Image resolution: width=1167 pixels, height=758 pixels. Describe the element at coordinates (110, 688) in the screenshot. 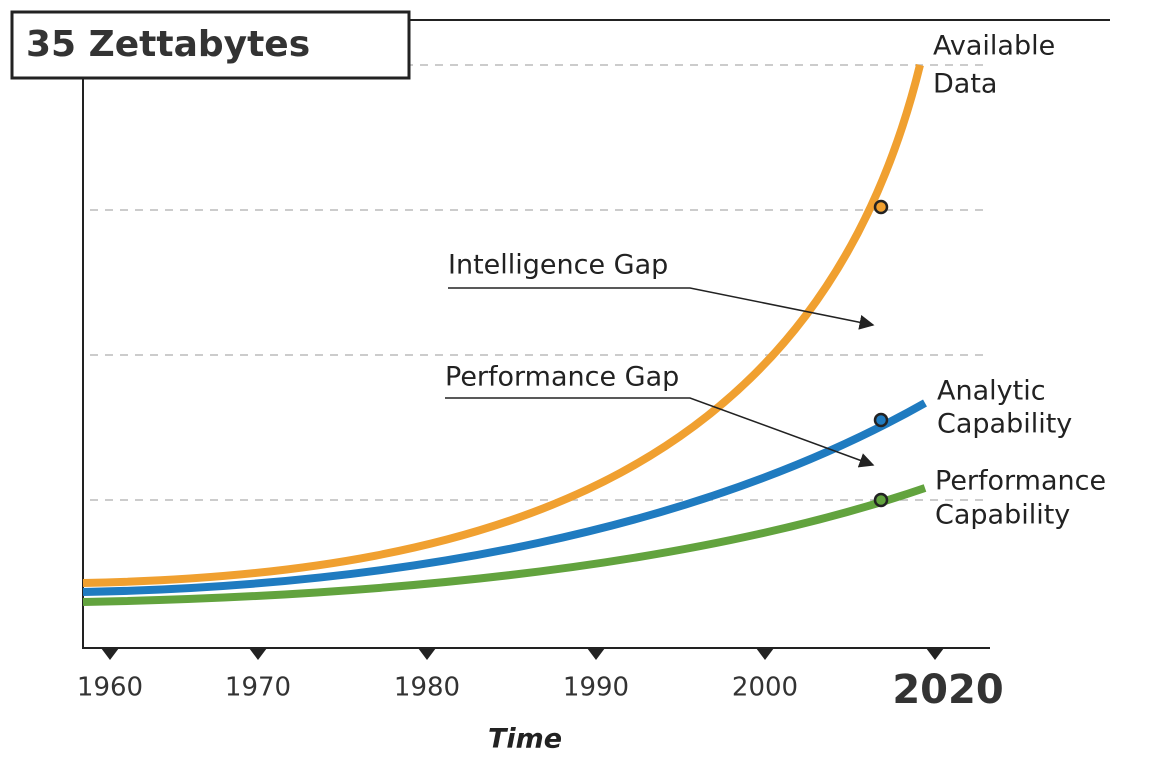

I see `x-tick-label: 1960` at that location.